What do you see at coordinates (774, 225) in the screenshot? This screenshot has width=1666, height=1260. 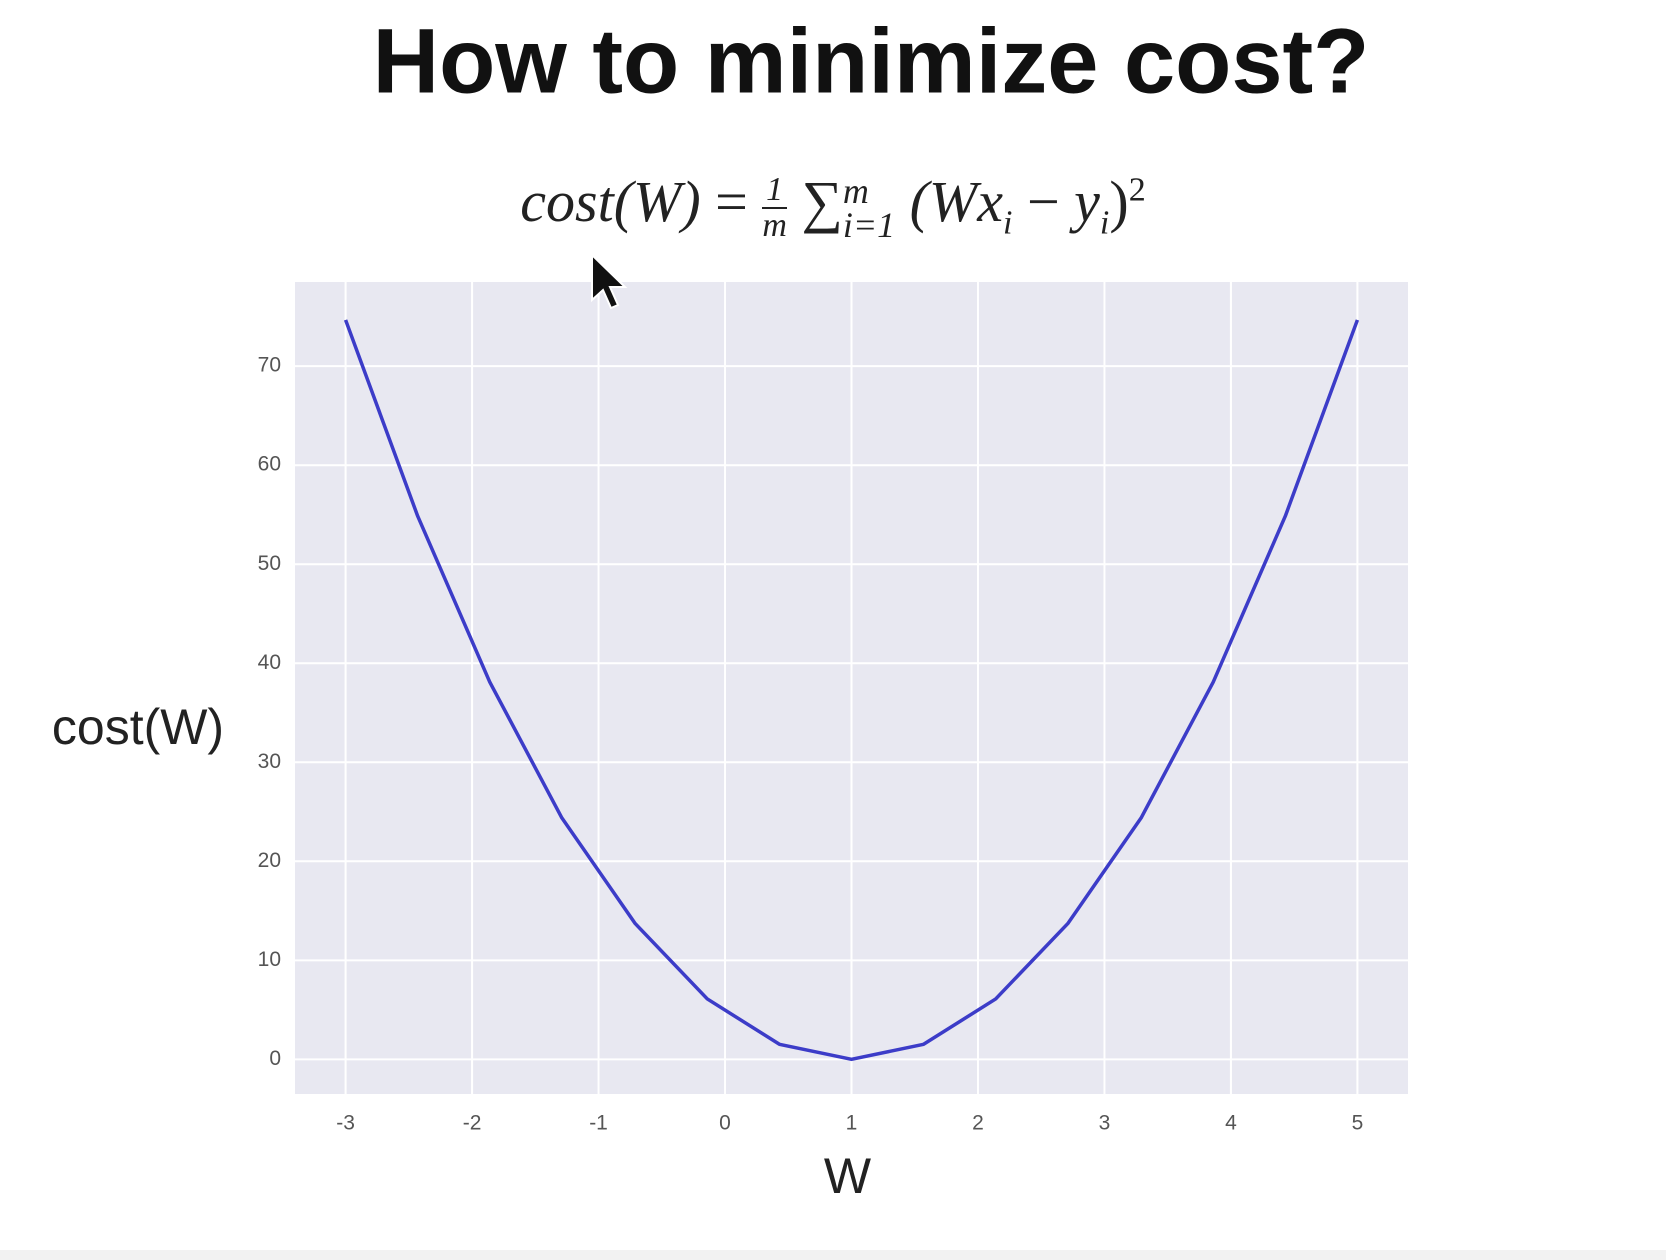 I see `denominator: m` at bounding box center [774, 225].